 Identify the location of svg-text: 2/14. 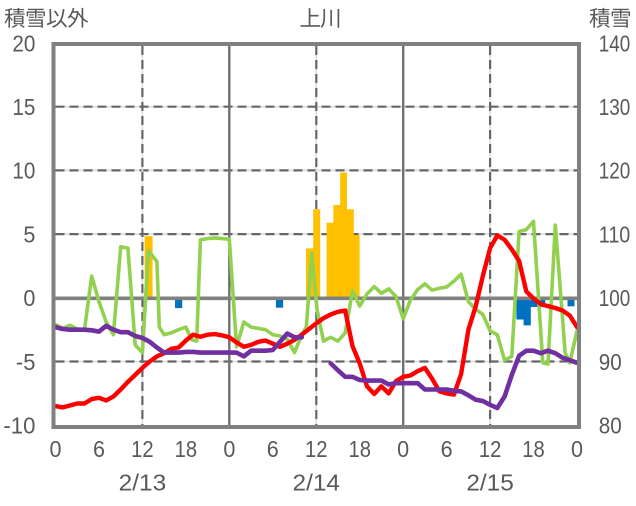
(317, 483).